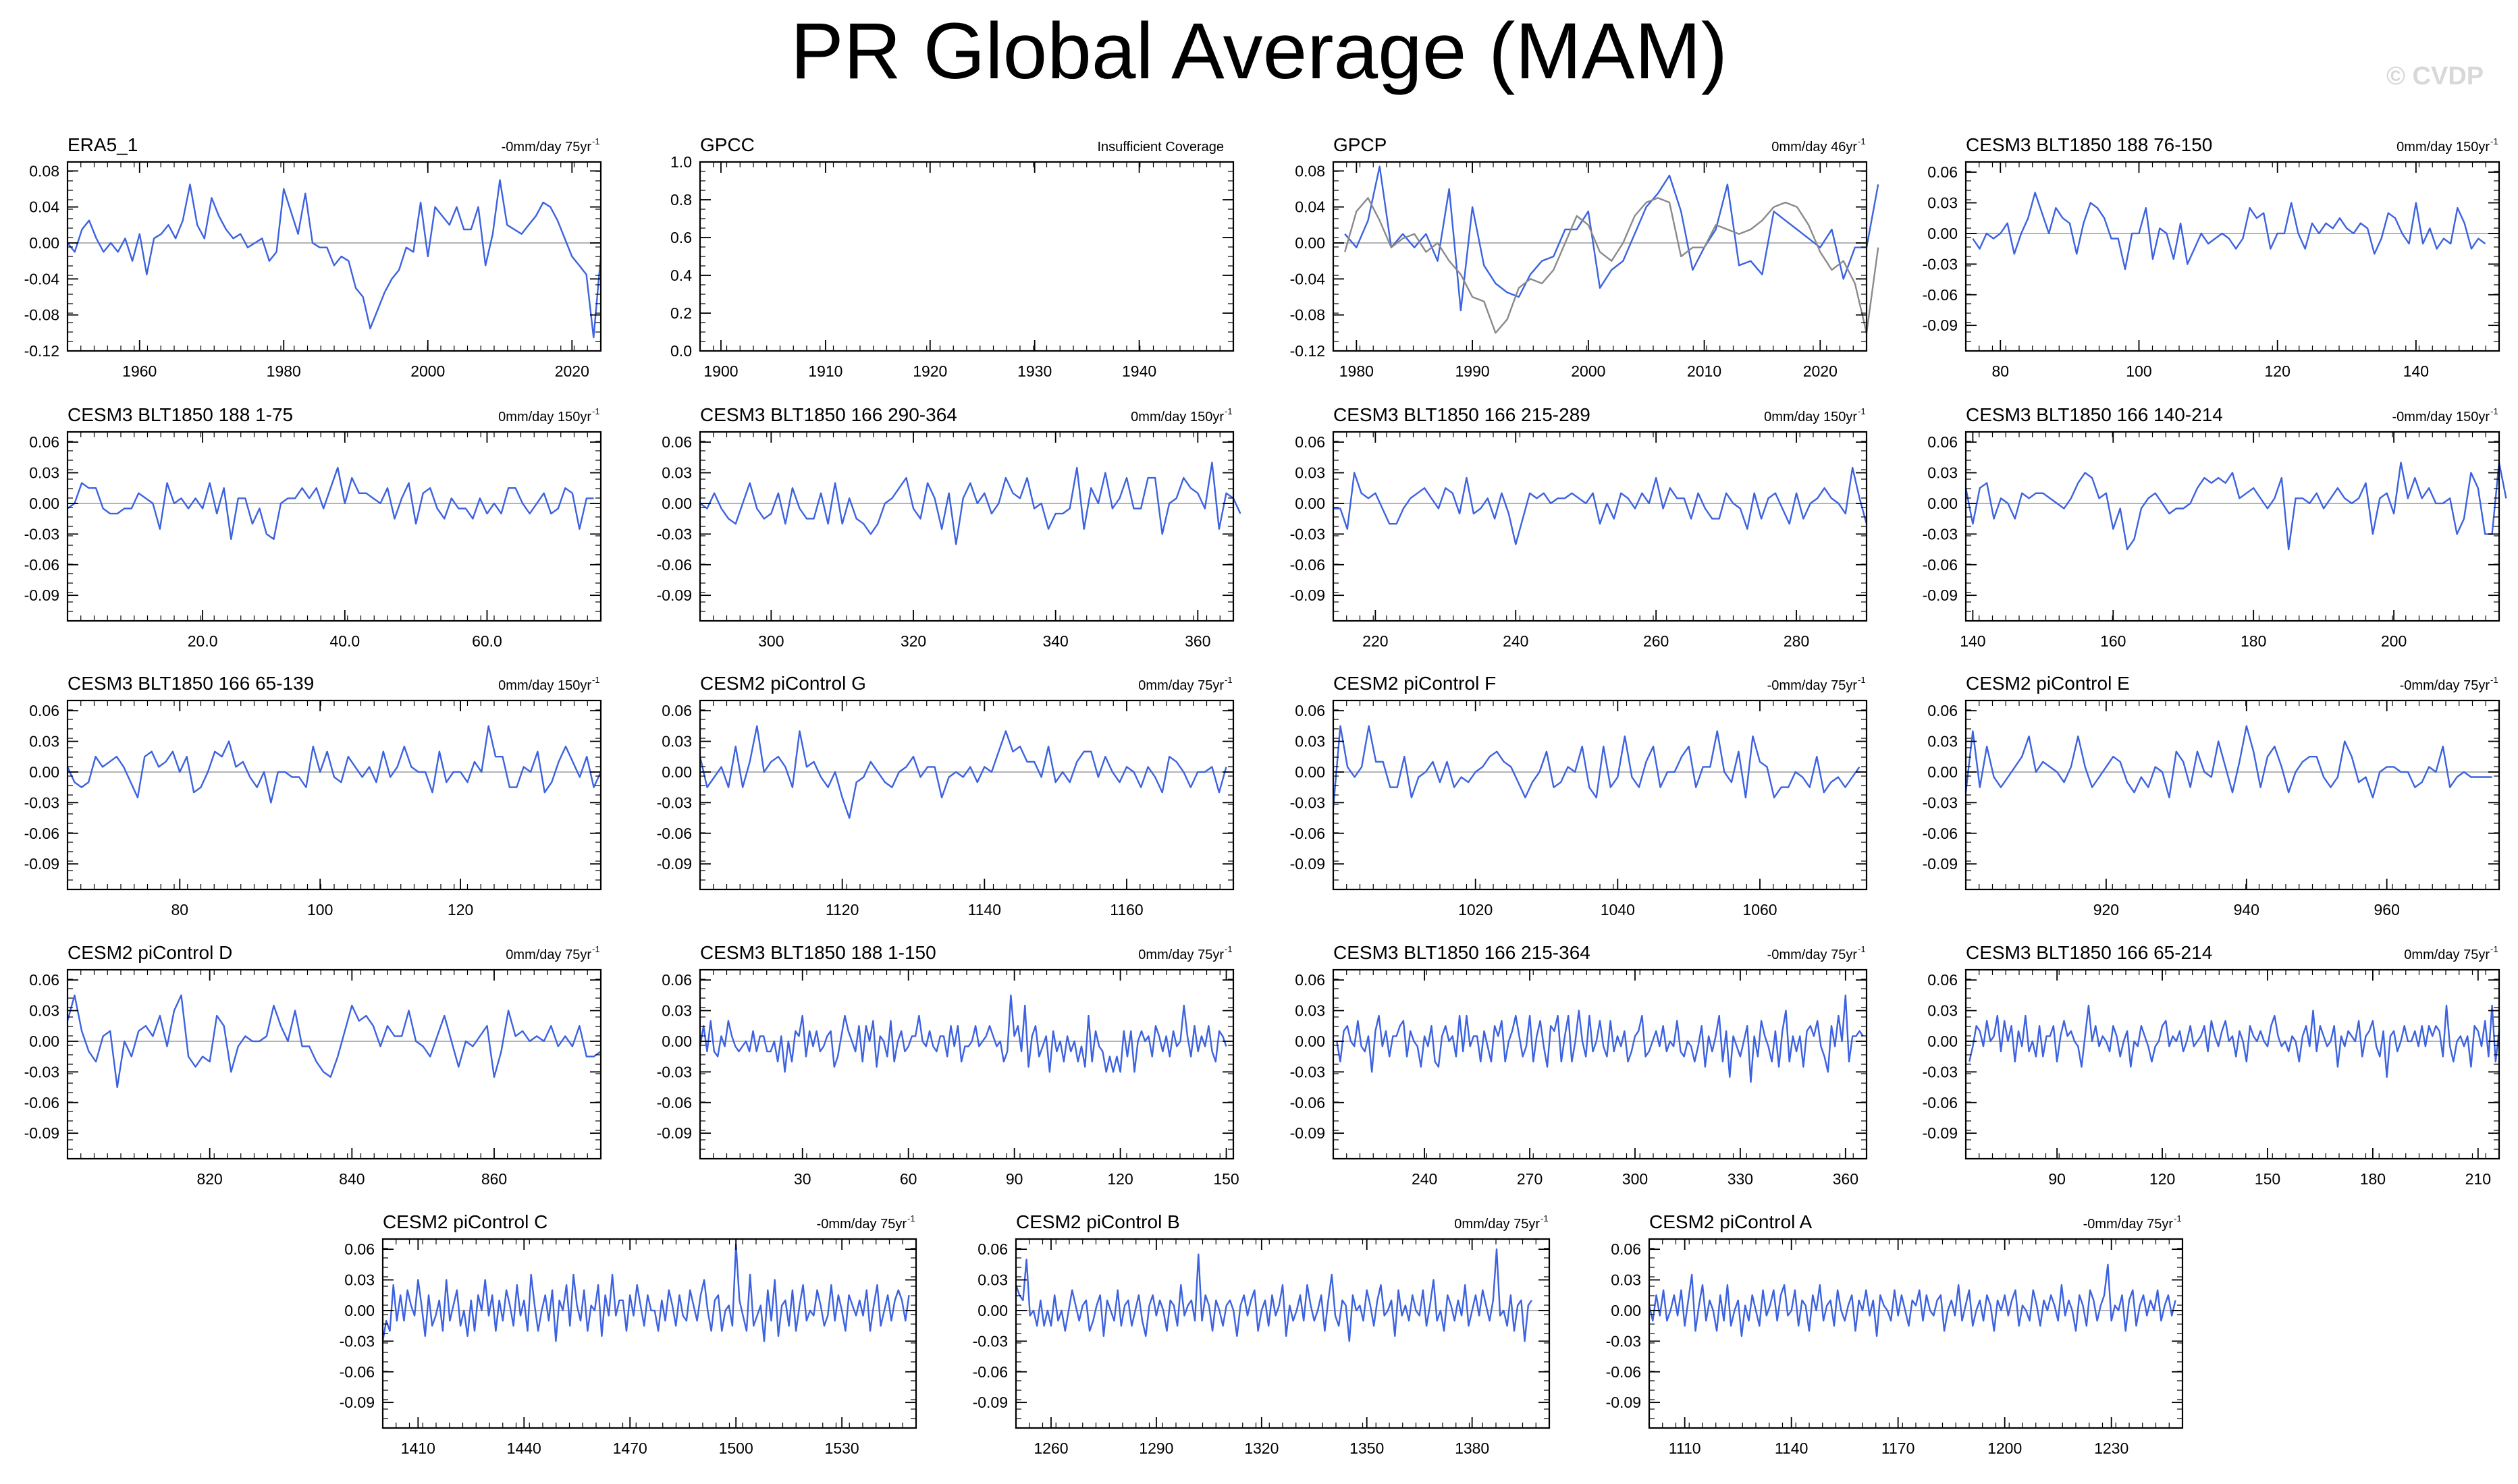  Describe the element at coordinates (1051, 1448) in the screenshot. I see `x-tick-label: 1260` at that location.